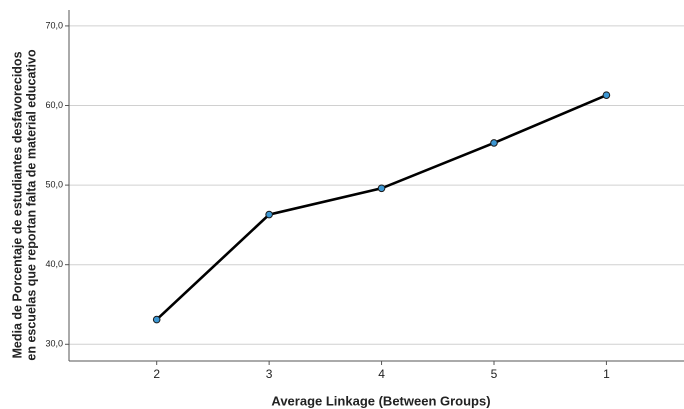  What do you see at coordinates (54, 25) in the screenshot?
I see `y-tick-label: 70,0` at bounding box center [54, 25].